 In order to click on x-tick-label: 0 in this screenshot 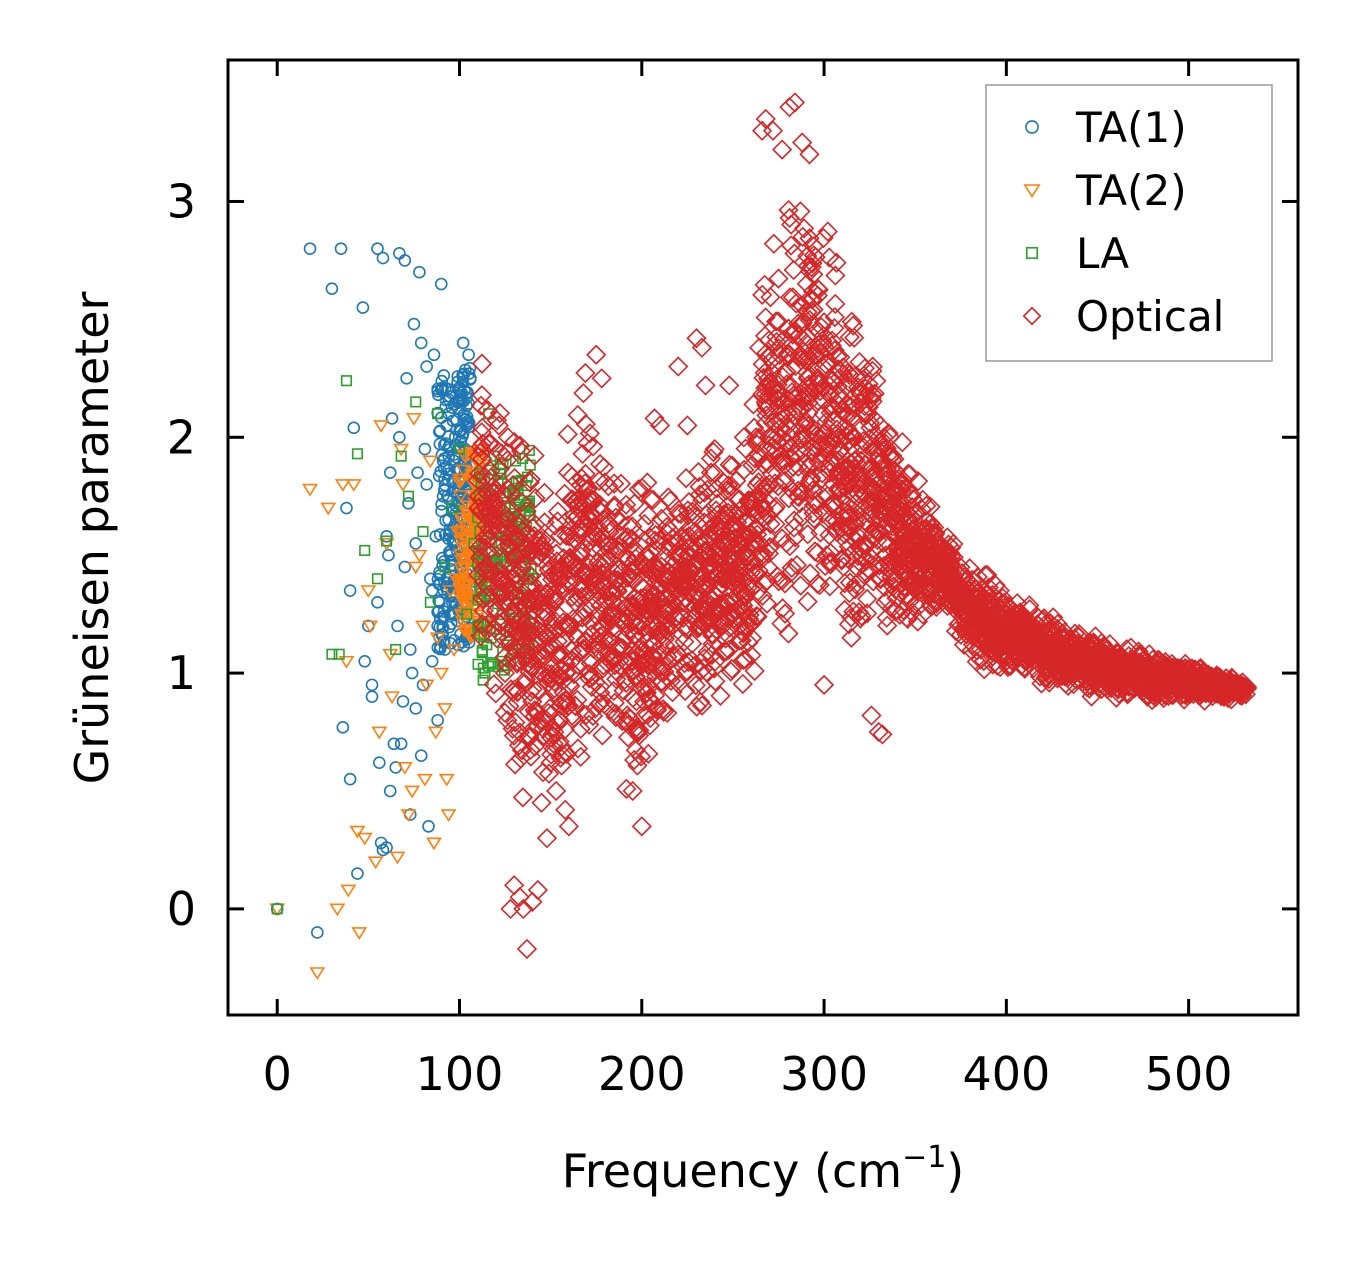, I will do `click(277, 1074)`.